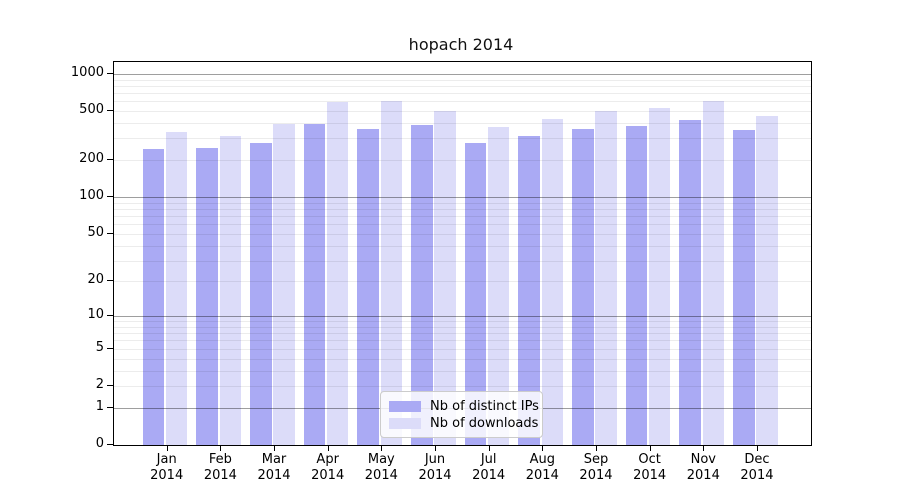 The height and width of the screenshot is (500, 900). Describe the element at coordinates (207, 296) in the screenshot. I see `bar-ips-feb` at that location.